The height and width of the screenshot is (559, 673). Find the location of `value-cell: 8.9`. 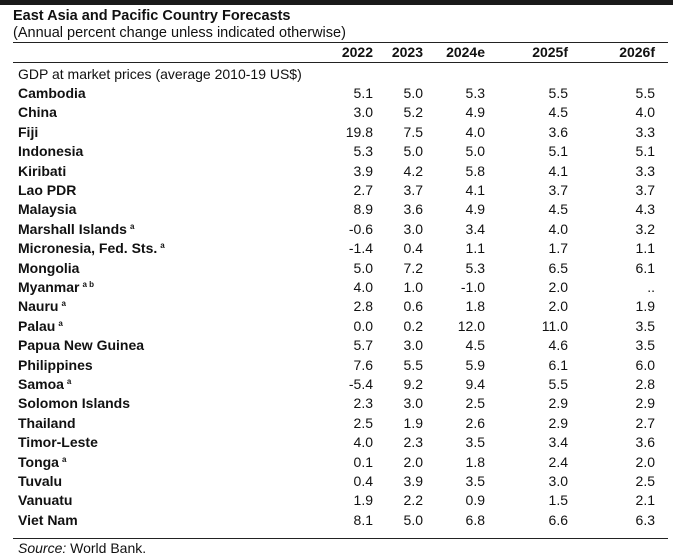

value-cell: 8.9 is located at coordinates (363, 209).